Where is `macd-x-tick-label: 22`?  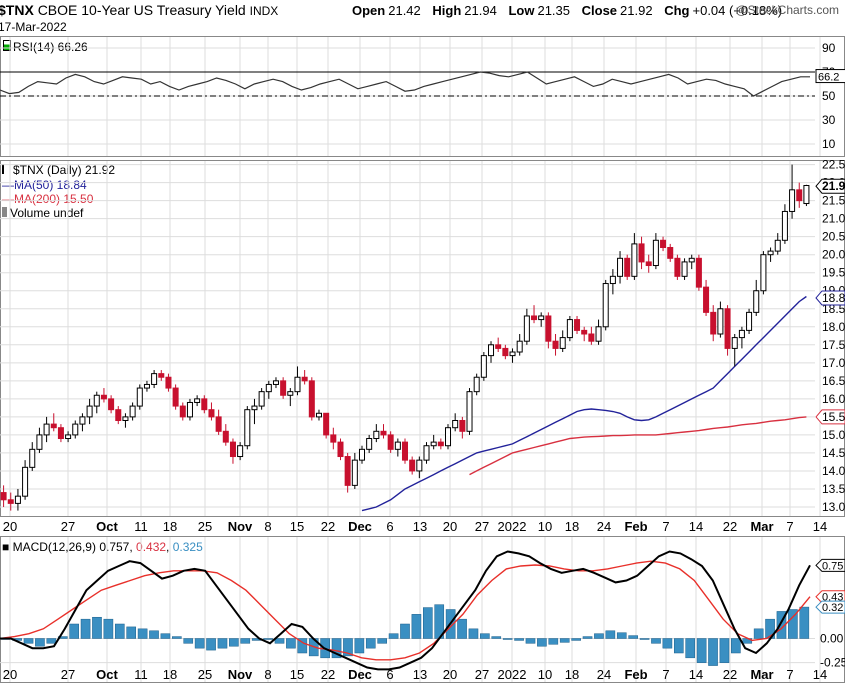 macd-x-tick-label: 22 is located at coordinates (328, 674).